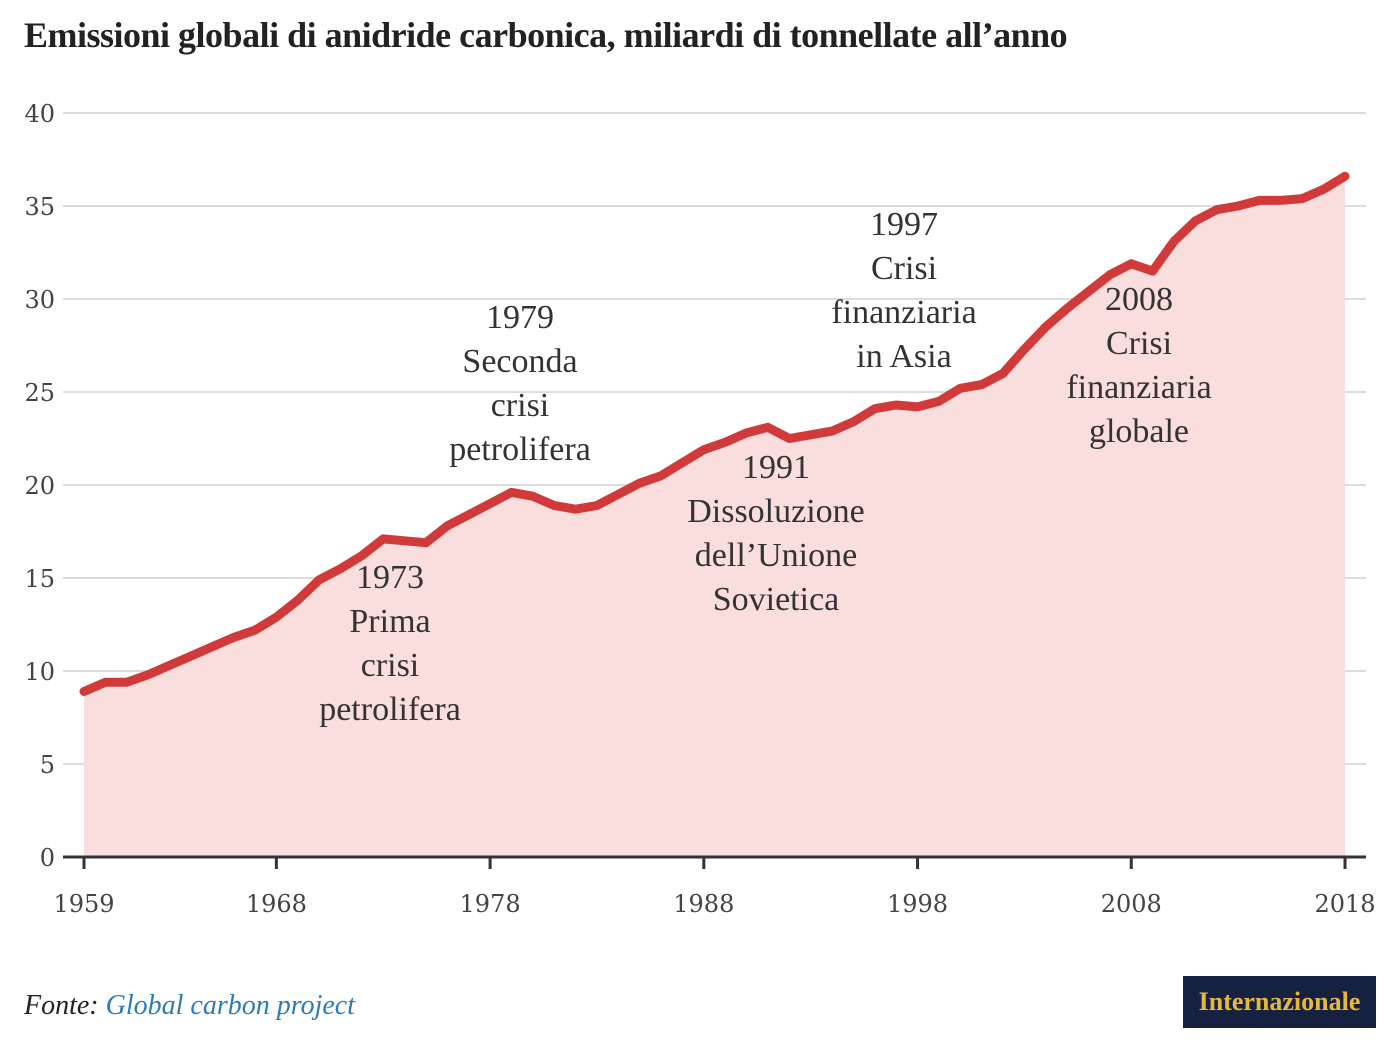 The width and height of the screenshot is (1400, 1054). I want to click on source-label: Fonte:, so click(61, 1005).